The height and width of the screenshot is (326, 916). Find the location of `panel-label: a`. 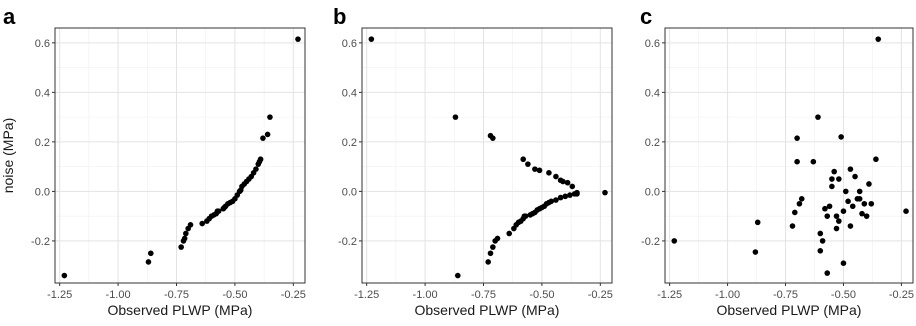

panel-label: a is located at coordinates (9, 16).